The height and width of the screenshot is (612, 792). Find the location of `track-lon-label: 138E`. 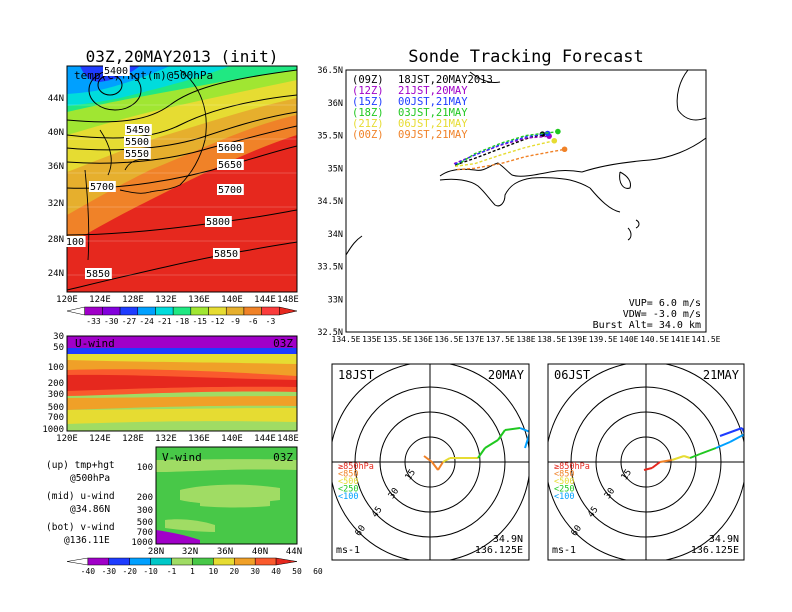

track-lon-label: 138E is located at coordinates (525, 339).